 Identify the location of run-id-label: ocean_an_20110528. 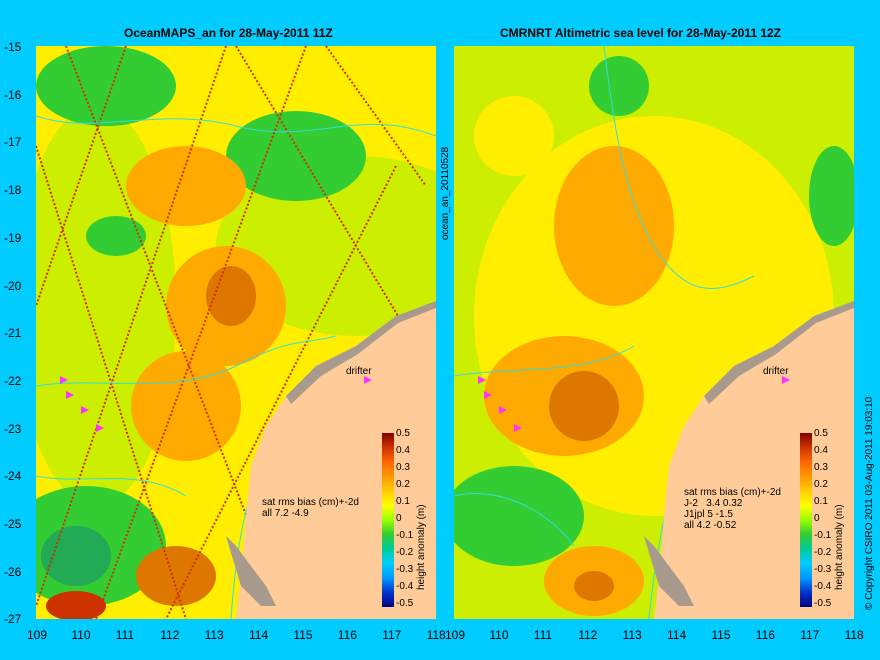
(445, 193).